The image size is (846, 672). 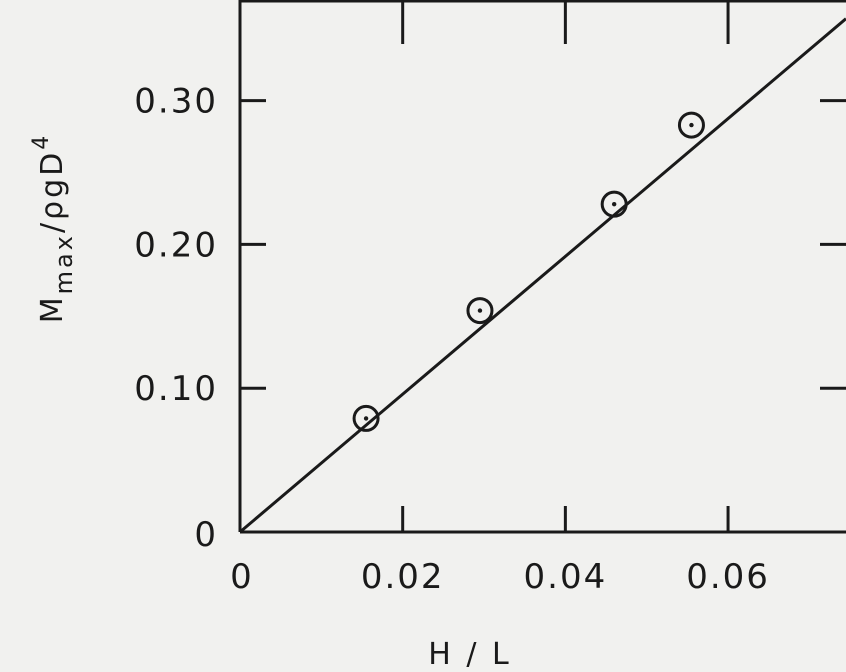 What do you see at coordinates (176, 245) in the screenshot?
I see `y-tick-label-2: 0.20` at bounding box center [176, 245].